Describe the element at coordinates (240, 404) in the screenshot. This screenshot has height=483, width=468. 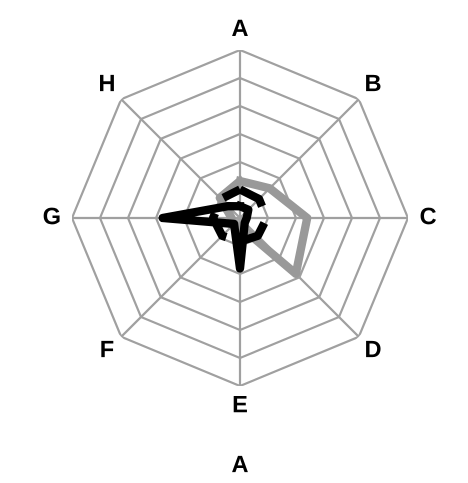
I see `spoke-label: E` at that location.